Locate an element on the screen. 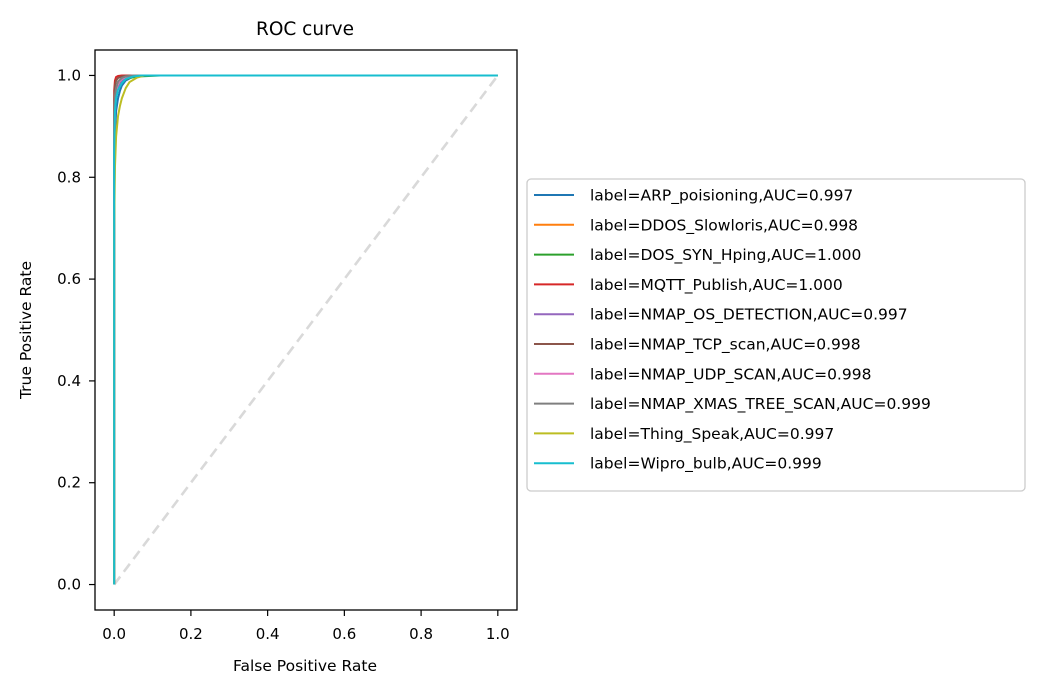 This screenshot has height=693, width=1042. x-axis-label: False Positive Rate is located at coordinates (305, 666).